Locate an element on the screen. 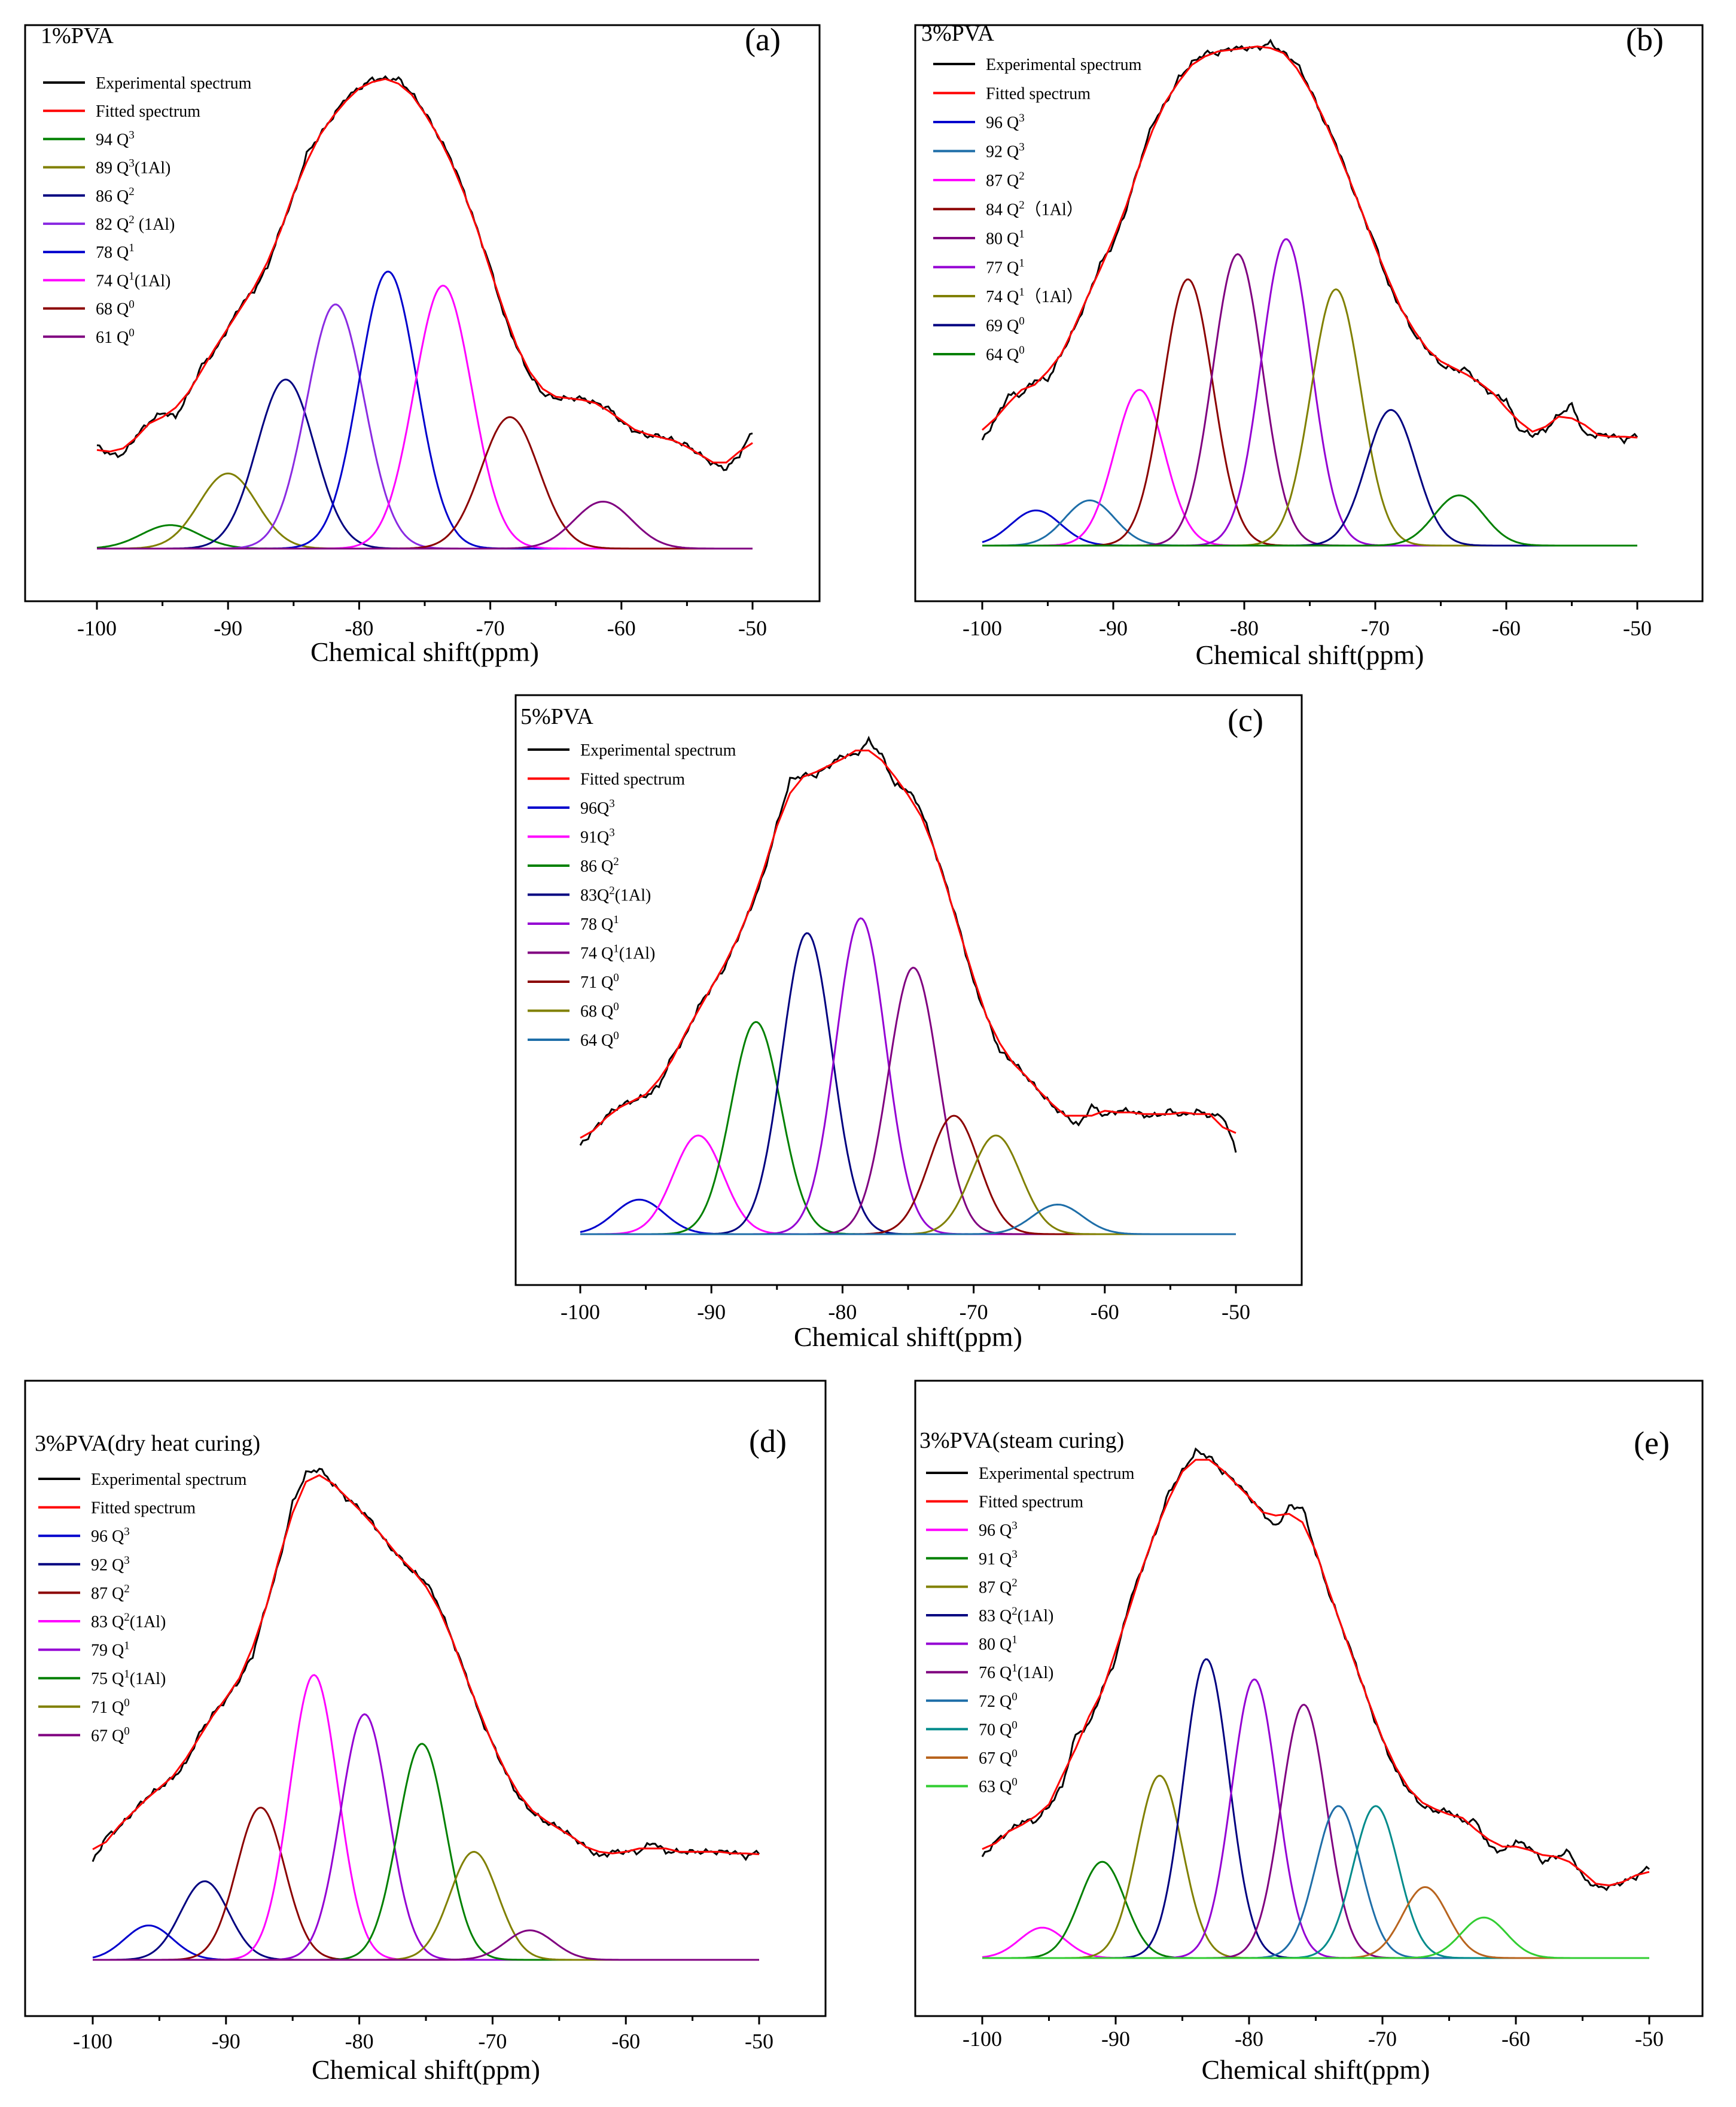  legend-label-text: 89 Q is located at coordinates (113, 168).